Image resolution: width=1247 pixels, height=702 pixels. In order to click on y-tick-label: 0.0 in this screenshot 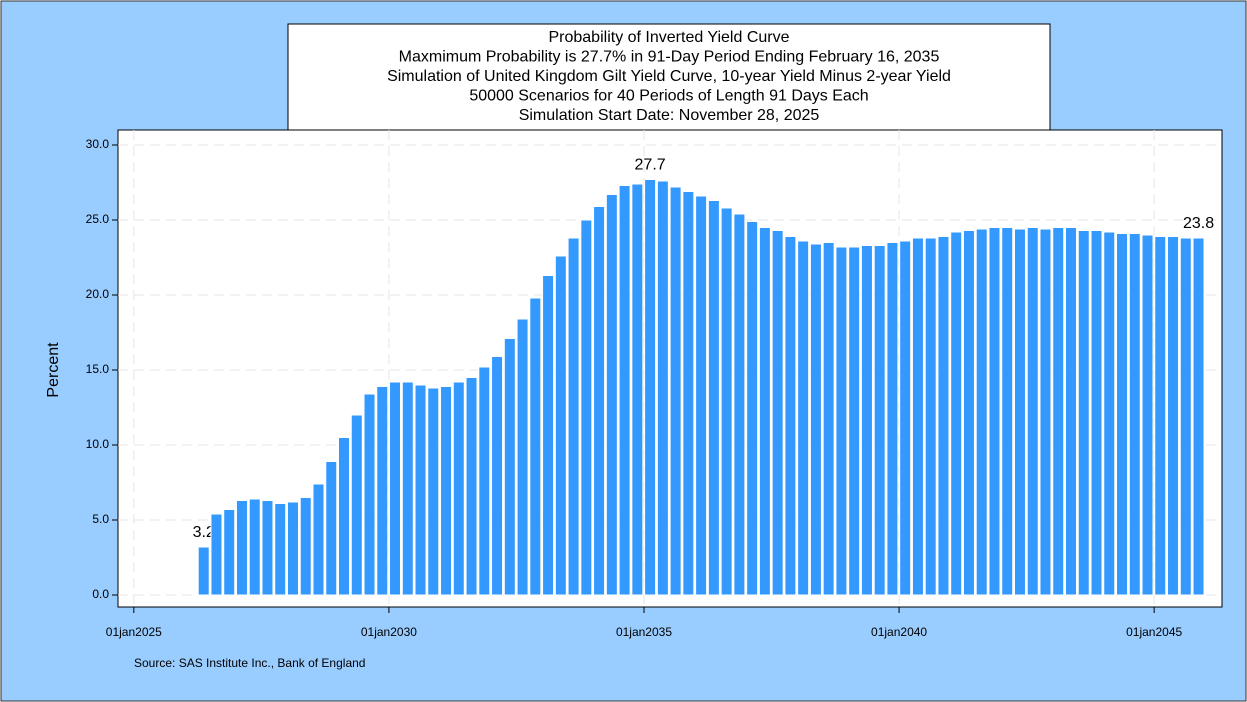, I will do `click(100, 594)`.